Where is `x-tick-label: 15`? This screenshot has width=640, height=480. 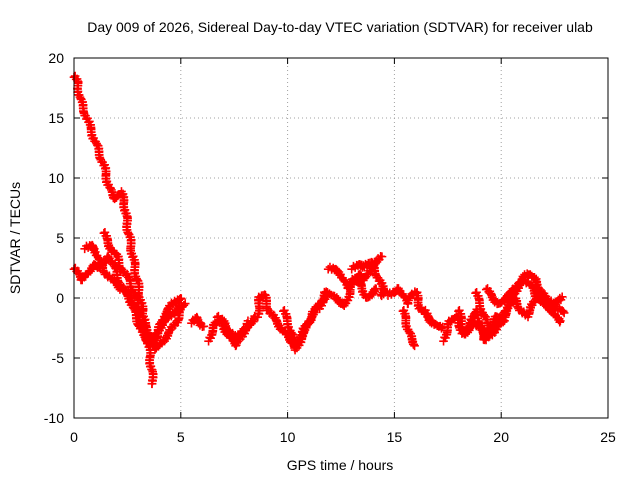
x-tick-label: 15 is located at coordinates (395, 437).